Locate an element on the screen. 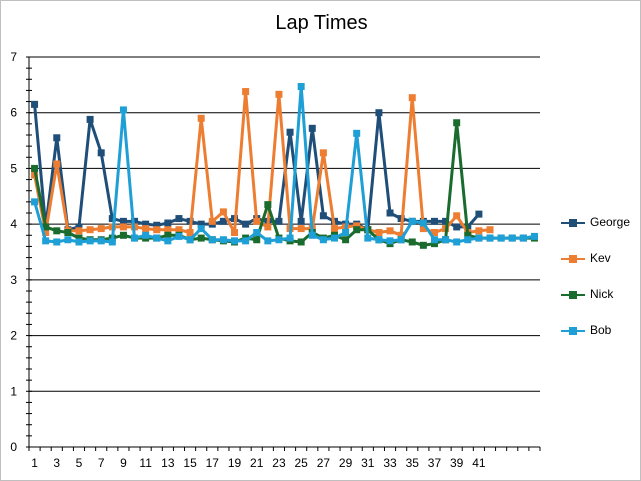  legend-label-nick: Nick is located at coordinates (602, 294).